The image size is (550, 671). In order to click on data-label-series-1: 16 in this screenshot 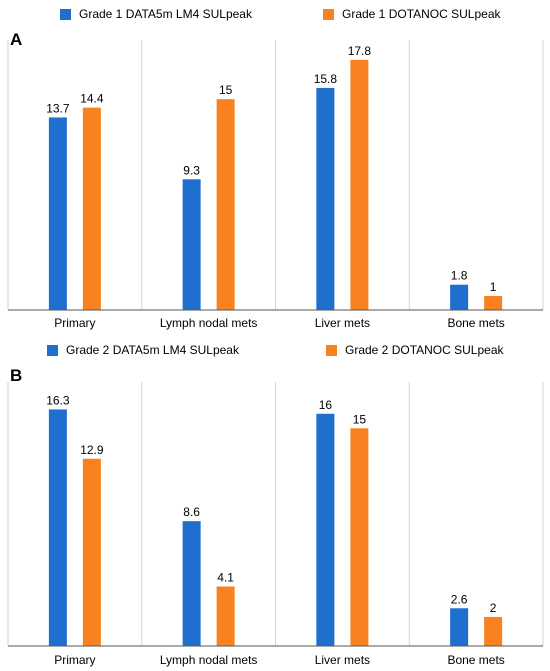, I will do `click(326, 405)`.